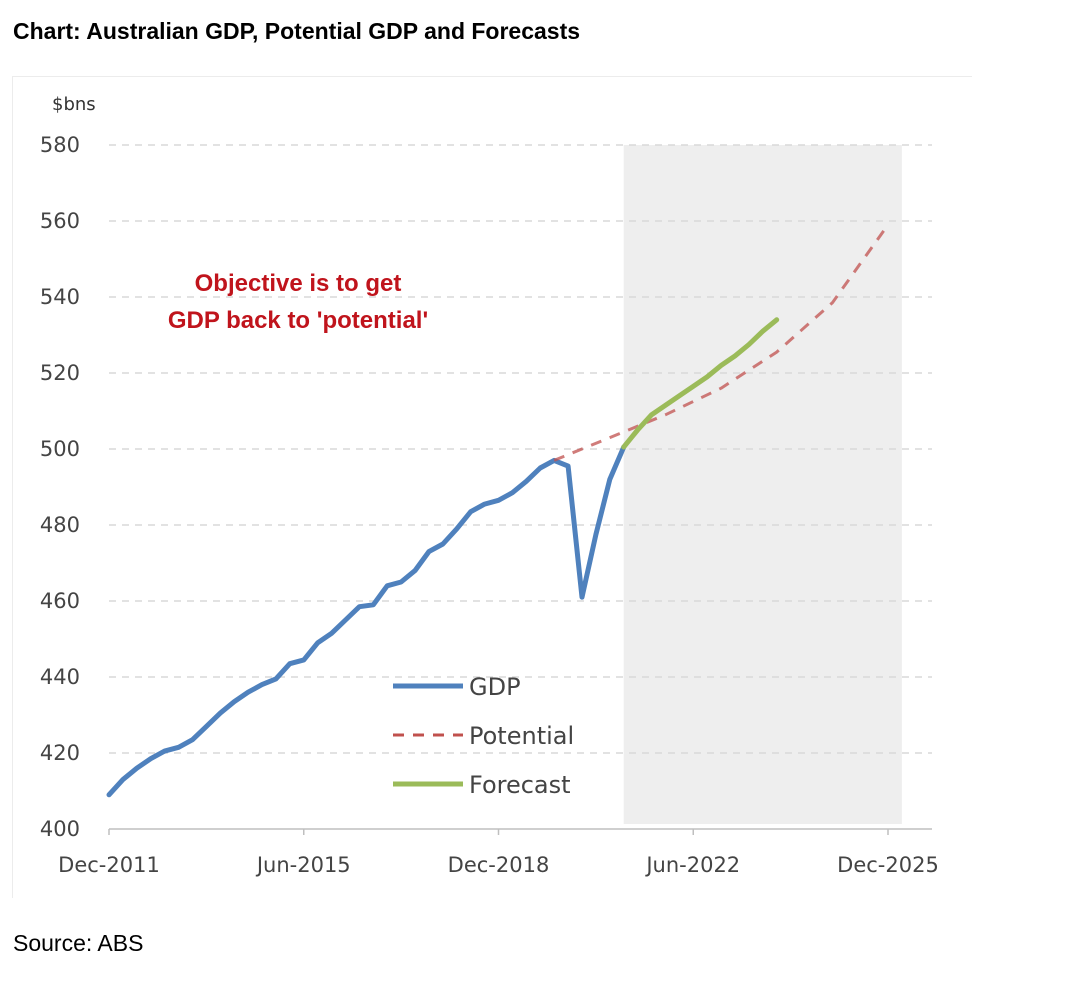  What do you see at coordinates (60, 601) in the screenshot?
I see `y-tick-label-460: 460` at bounding box center [60, 601].